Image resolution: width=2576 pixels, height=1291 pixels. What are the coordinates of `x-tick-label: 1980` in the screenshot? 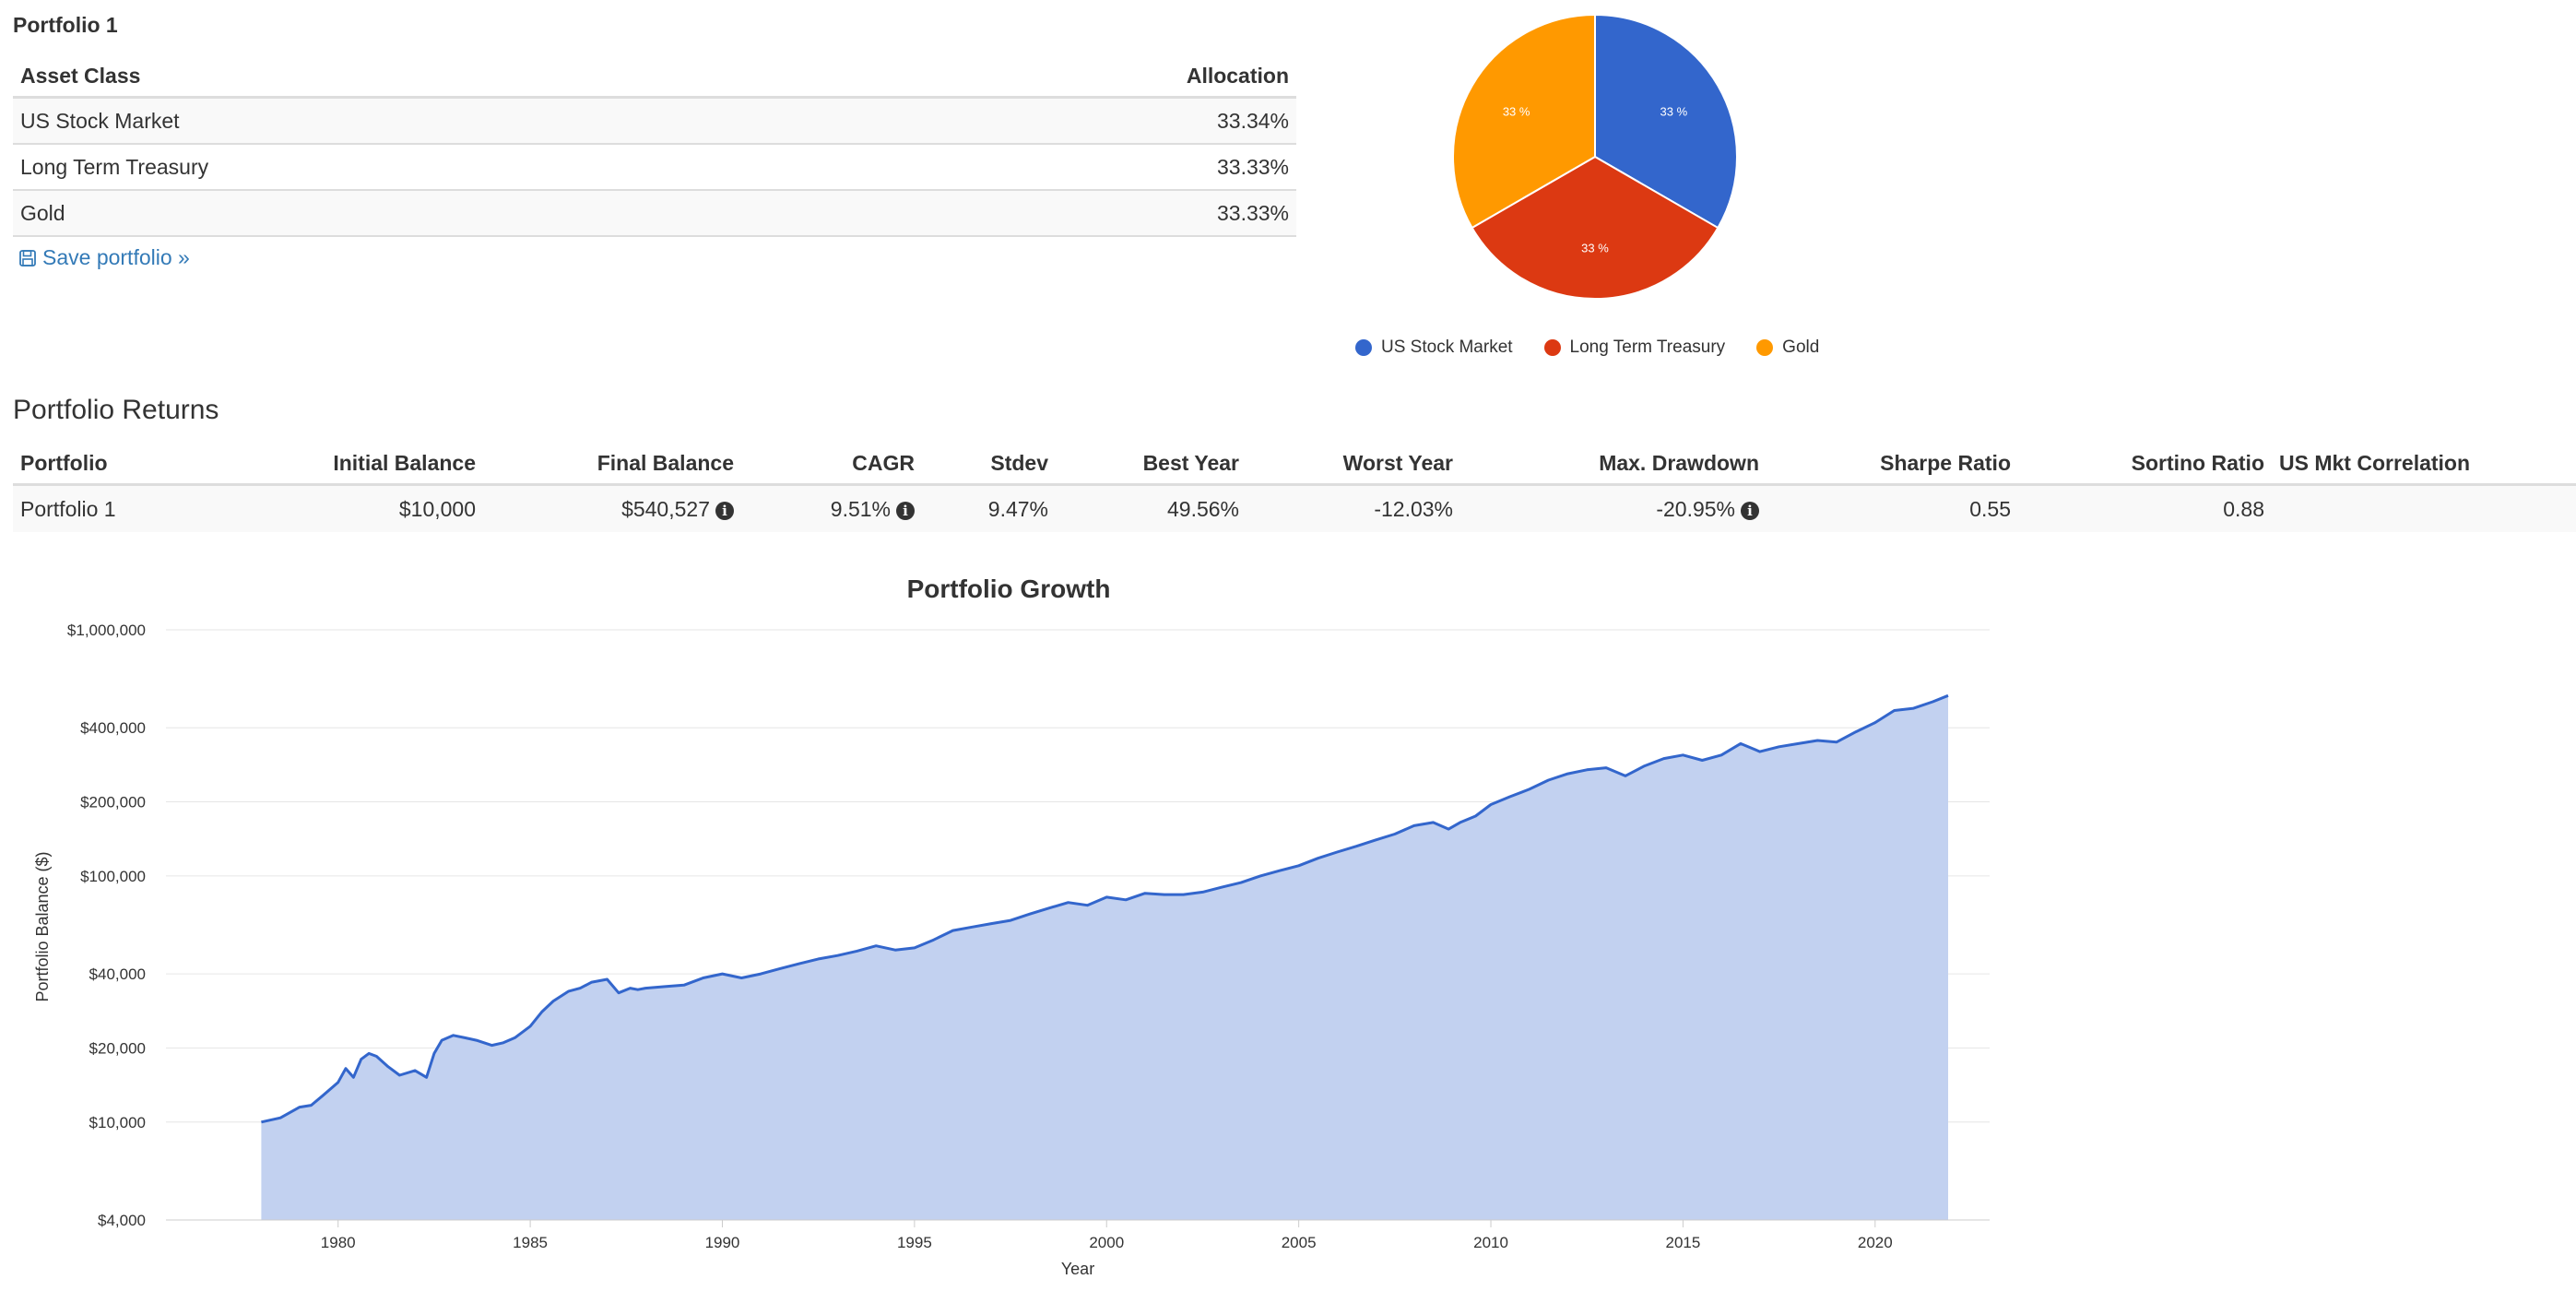 It's located at (338, 1242).